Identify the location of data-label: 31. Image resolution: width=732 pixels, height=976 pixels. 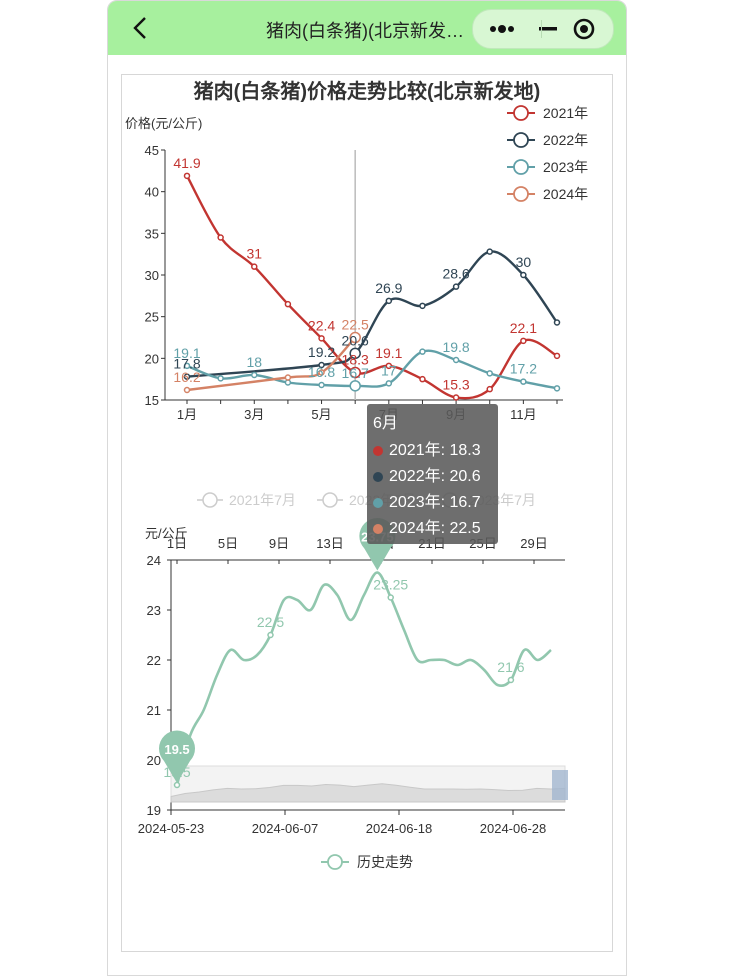
(254, 254).